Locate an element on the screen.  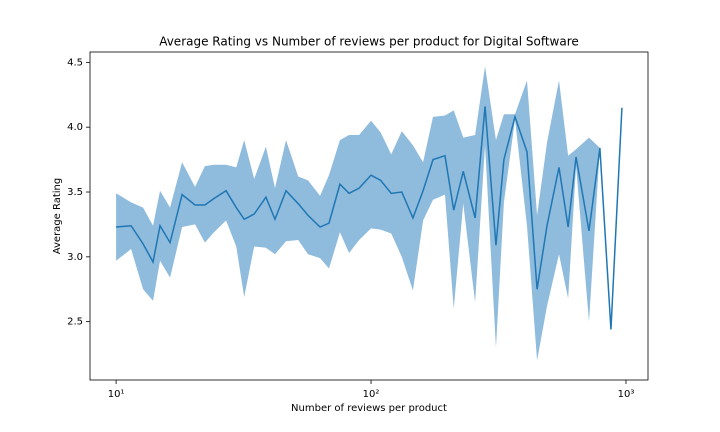
x-tick-label: 10² is located at coordinates (371, 394).